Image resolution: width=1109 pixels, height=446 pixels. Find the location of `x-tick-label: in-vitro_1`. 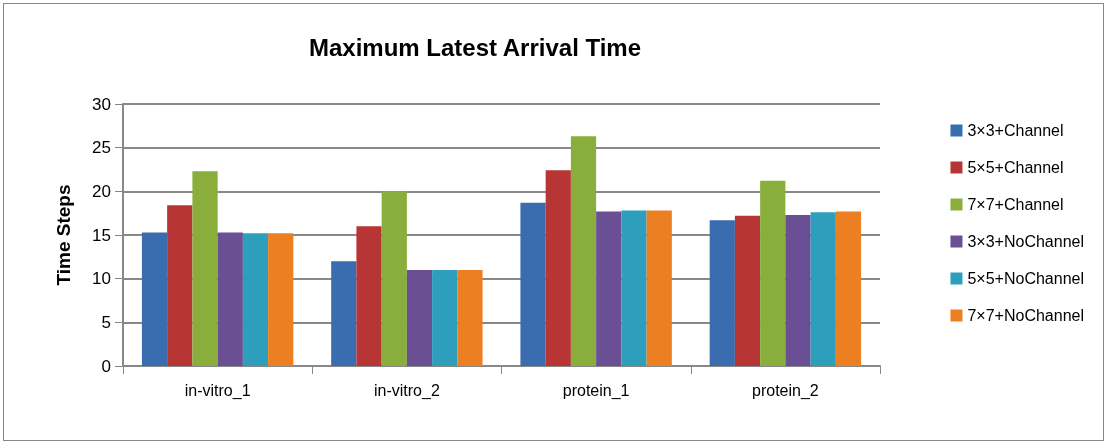

x-tick-label: in-vitro_1 is located at coordinates (217, 390).